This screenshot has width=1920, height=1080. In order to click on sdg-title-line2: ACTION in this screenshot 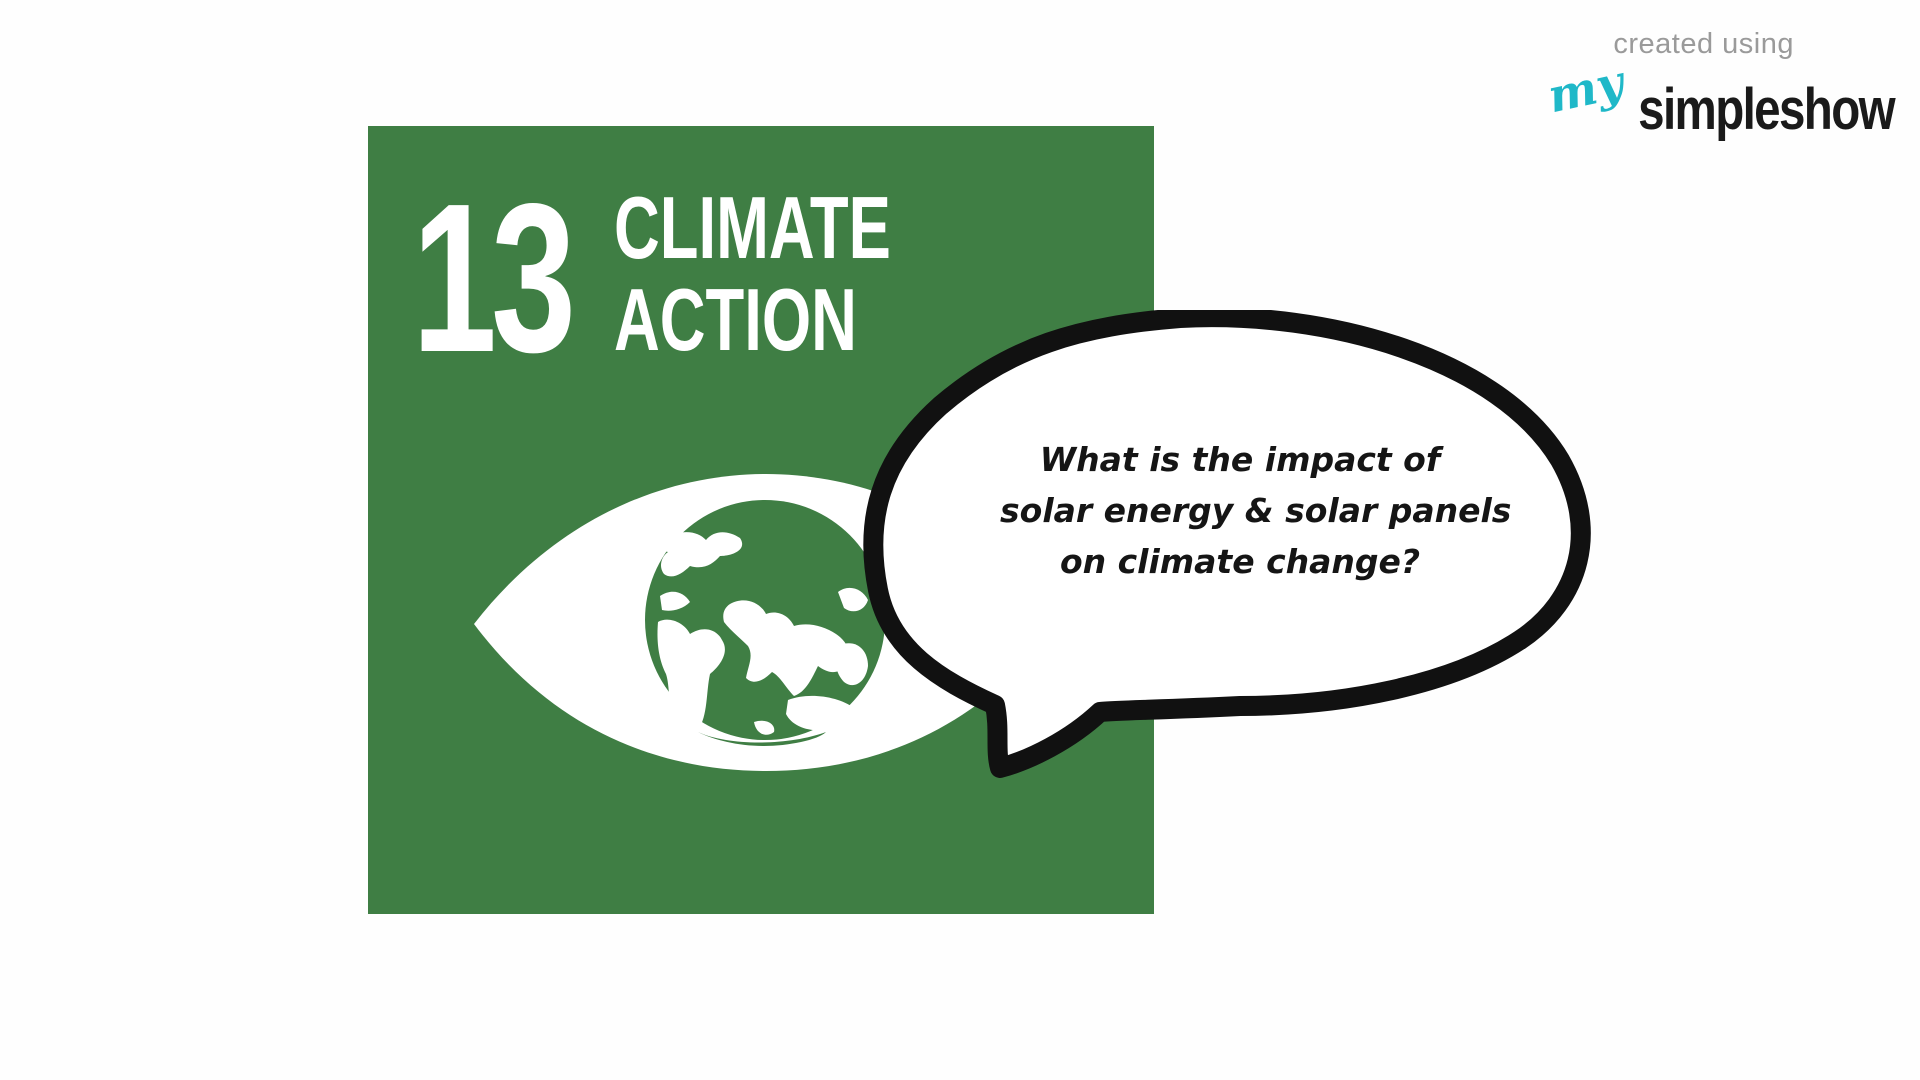, I will do `click(735, 319)`.